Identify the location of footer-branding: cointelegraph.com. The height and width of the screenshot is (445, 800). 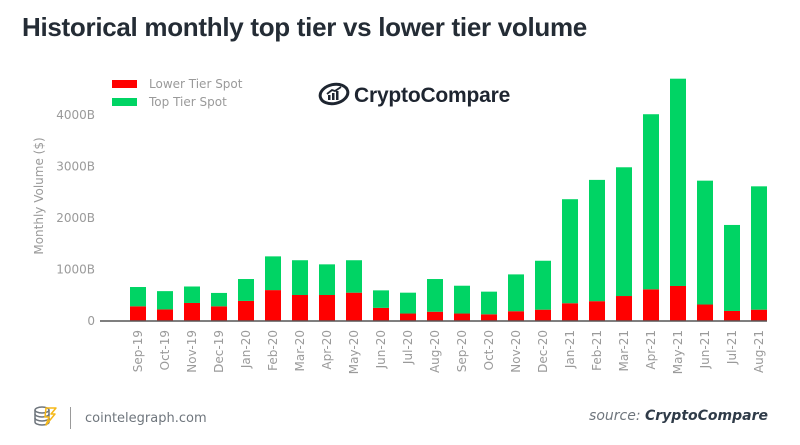
(119, 418).